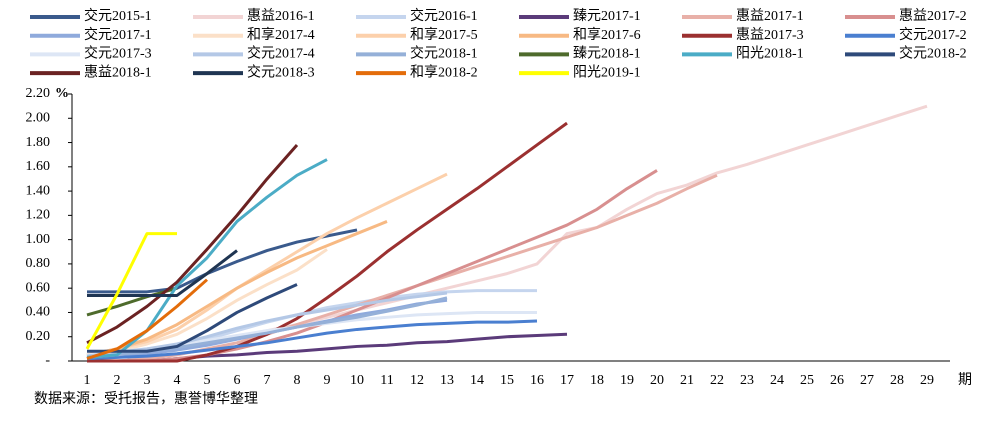  Describe the element at coordinates (444, 15) in the screenshot. I see `legend-label: 交元2016-1` at that location.